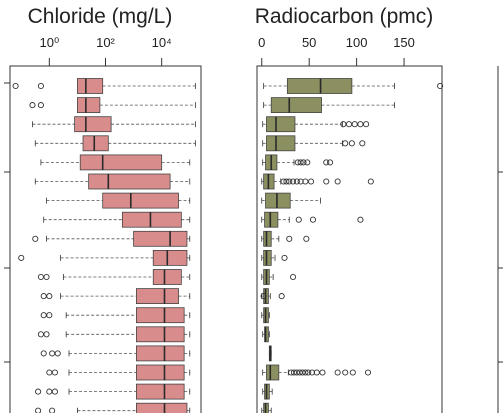 The height and width of the screenshot is (413, 503). Describe the element at coordinates (261, 42) in the screenshot. I see `x-tick-label: 0` at that location.